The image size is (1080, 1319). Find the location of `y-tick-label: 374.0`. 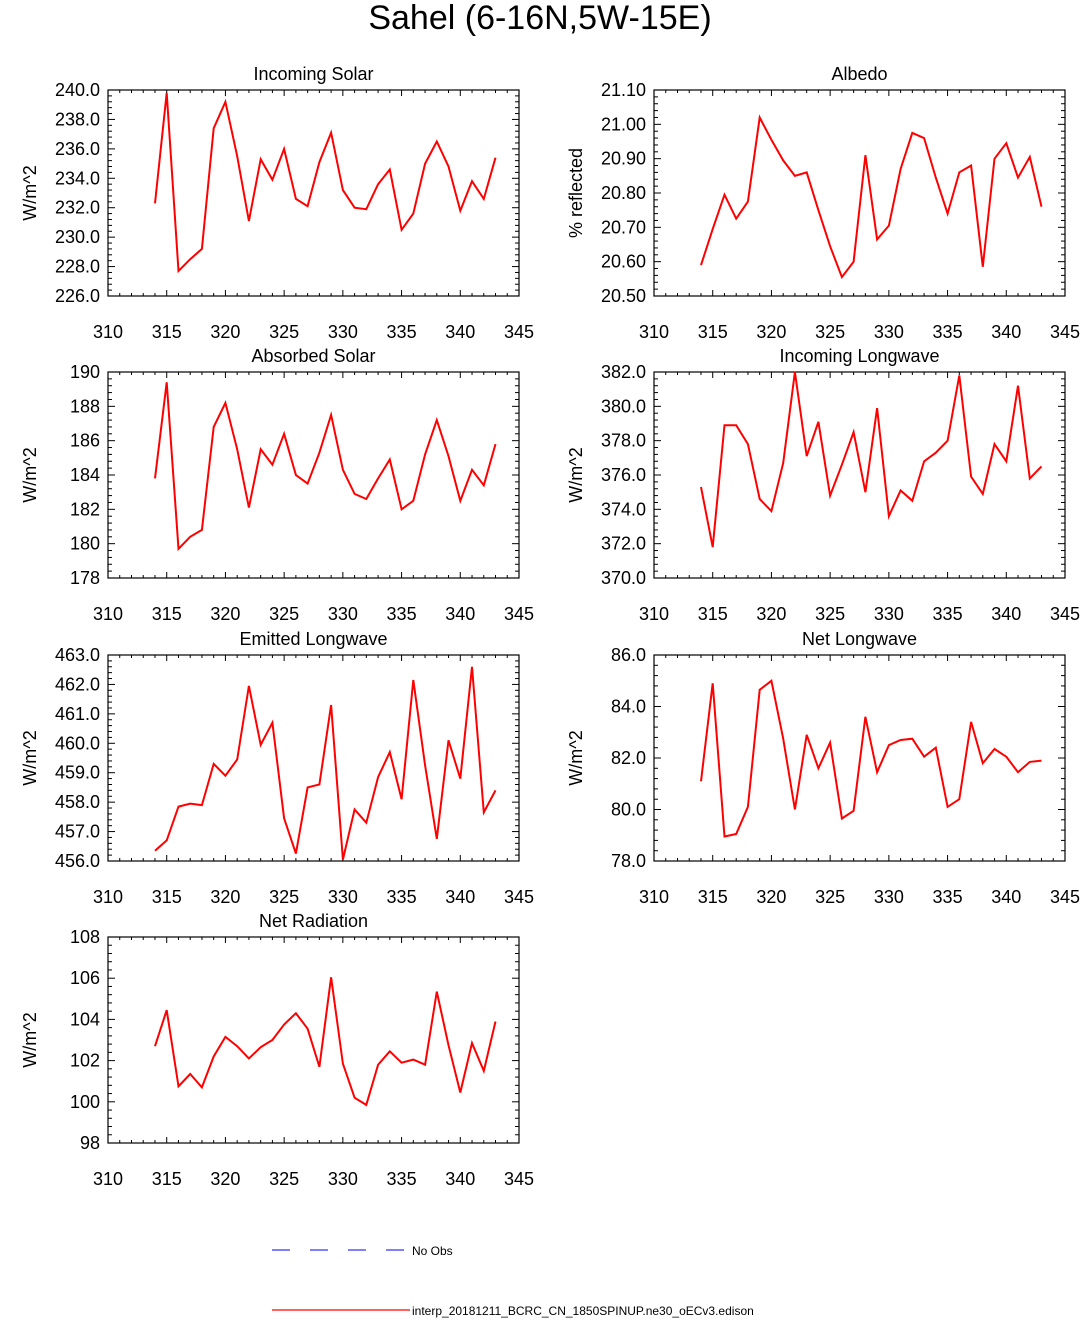

y-tick-label: 374.0 is located at coordinates (623, 509).